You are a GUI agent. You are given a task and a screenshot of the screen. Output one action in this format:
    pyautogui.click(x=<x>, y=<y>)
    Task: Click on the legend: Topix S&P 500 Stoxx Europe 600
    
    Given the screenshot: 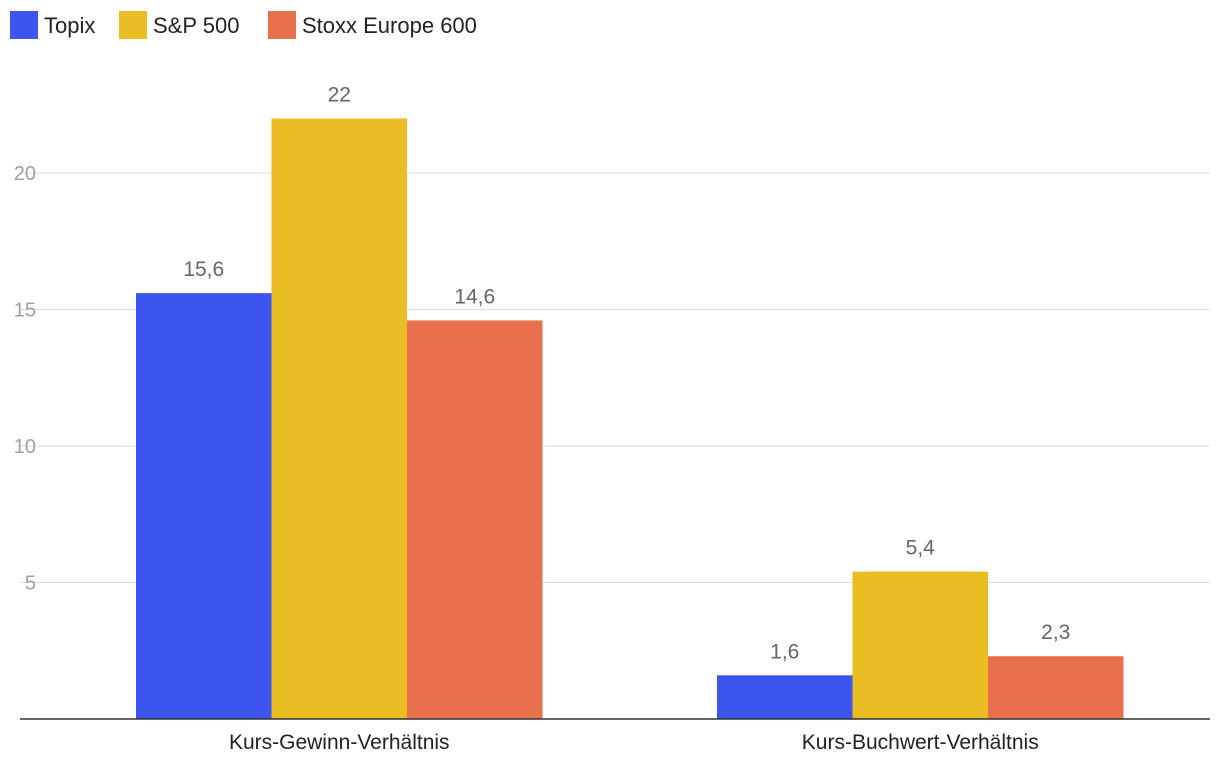 What is the action you would take?
    pyautogui.click(x=243, y=25)
    